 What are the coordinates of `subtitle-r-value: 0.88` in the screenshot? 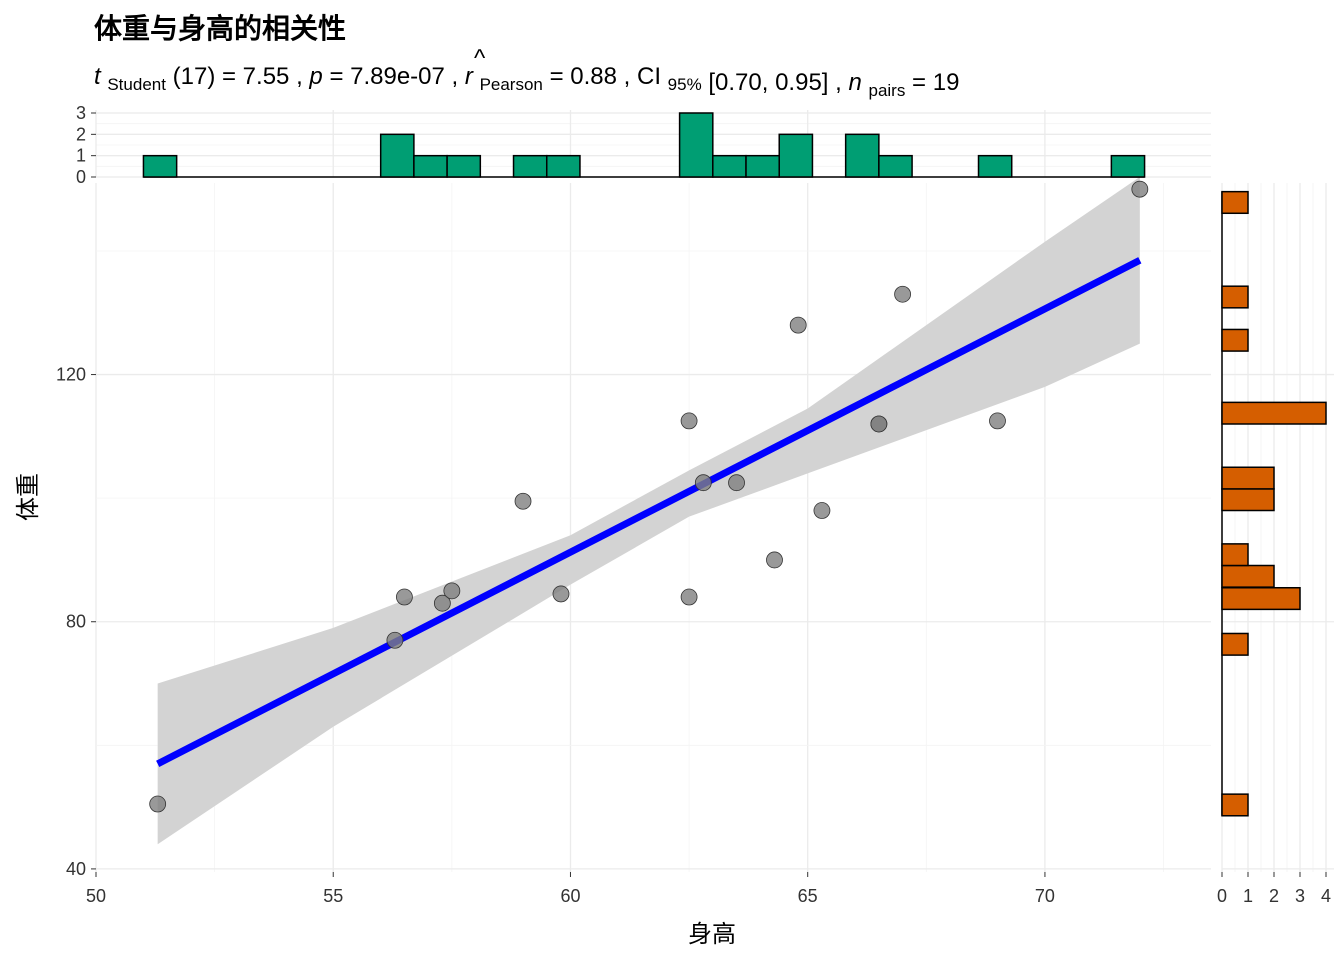 It's located at (593, 76).